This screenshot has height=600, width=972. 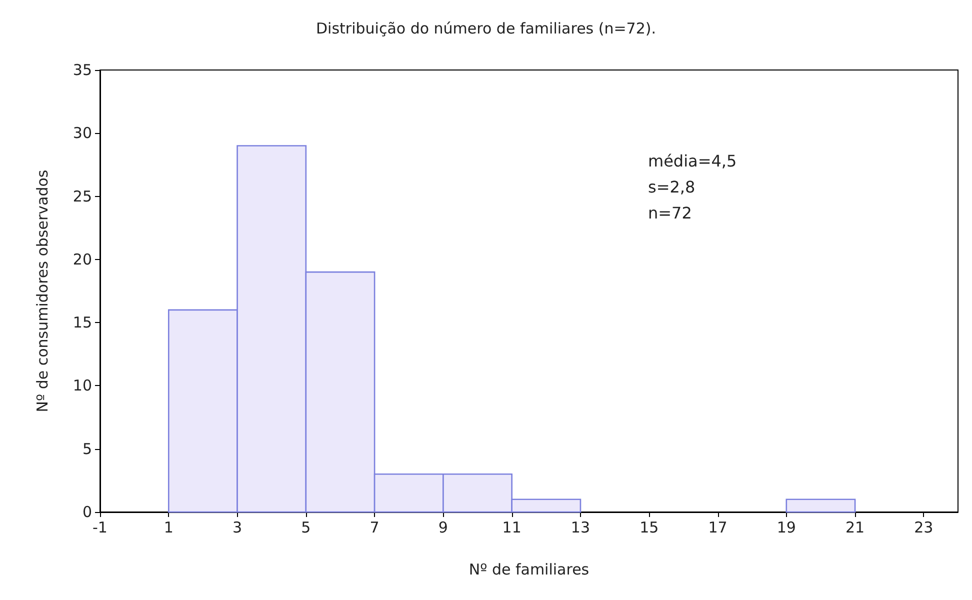 What do you see at coordinates (82, 385) in the screenshot?
I see `y-tick-label: 10` at bounding box center [82, 385].